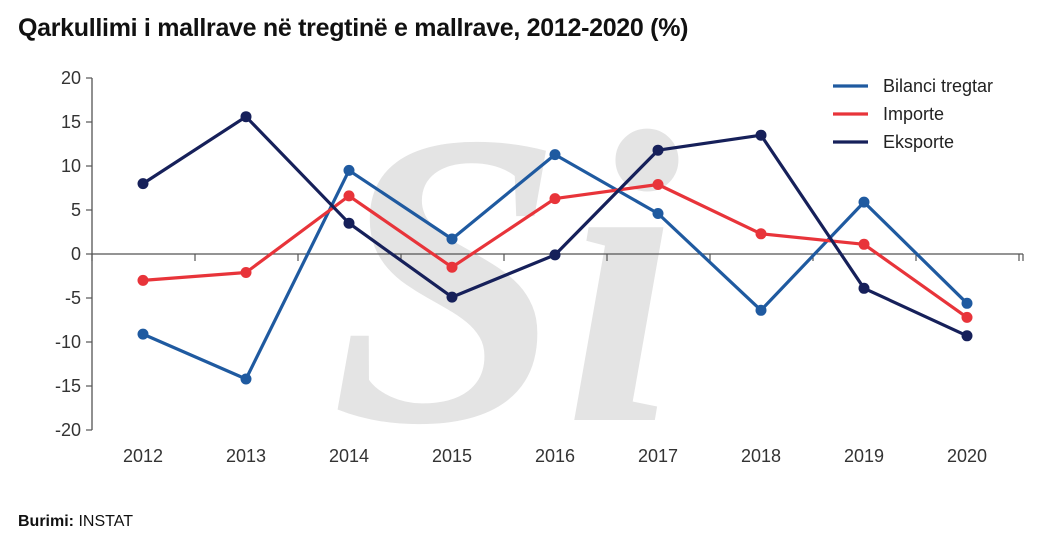  I want to click on y-tick-label: -10, so click(68, 342).